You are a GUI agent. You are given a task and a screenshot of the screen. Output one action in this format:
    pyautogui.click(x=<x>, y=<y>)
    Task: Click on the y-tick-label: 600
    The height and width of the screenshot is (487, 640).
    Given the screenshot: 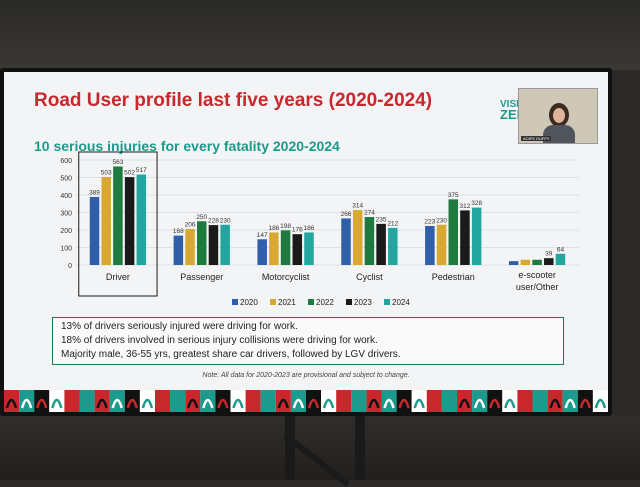 What is the action you would take?
    pyautogui.click(x=66, y=161)
    